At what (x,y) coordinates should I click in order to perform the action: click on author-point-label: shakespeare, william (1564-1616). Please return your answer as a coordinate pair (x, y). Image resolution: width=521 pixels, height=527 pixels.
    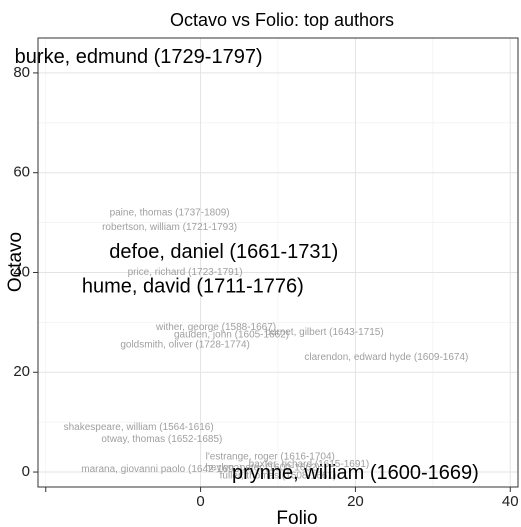
    Looking at the image, I should click on (139, 427).